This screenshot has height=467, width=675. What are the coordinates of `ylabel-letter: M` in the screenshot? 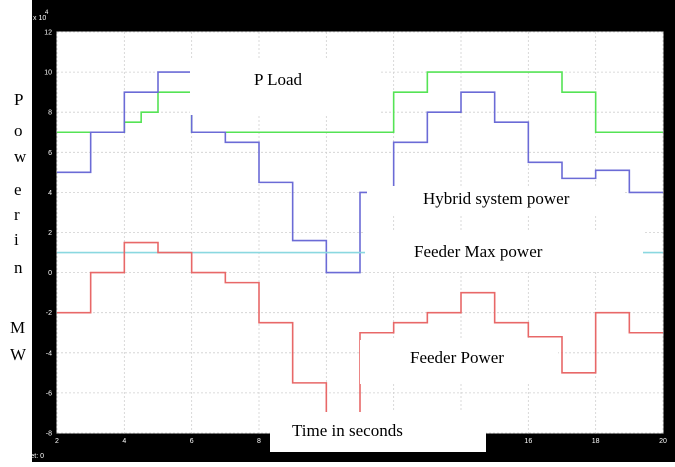 It's located at (18, 327).